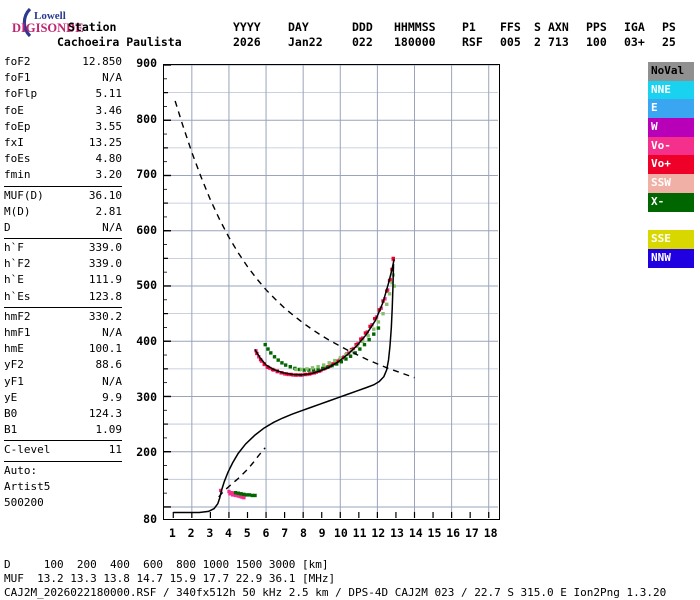 Image resolution: width=700 pixels, height=600 pixels. I want to click on x-axis-tick-label: 16, so click(453, 533).